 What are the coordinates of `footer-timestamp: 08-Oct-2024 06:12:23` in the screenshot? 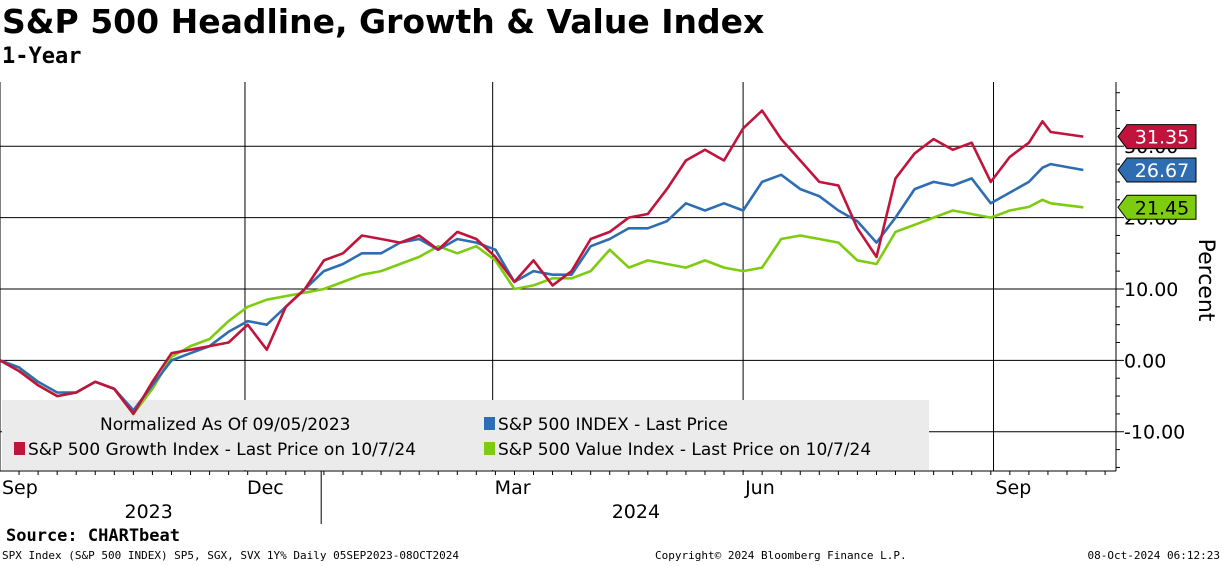 It's located at (1153, 555).